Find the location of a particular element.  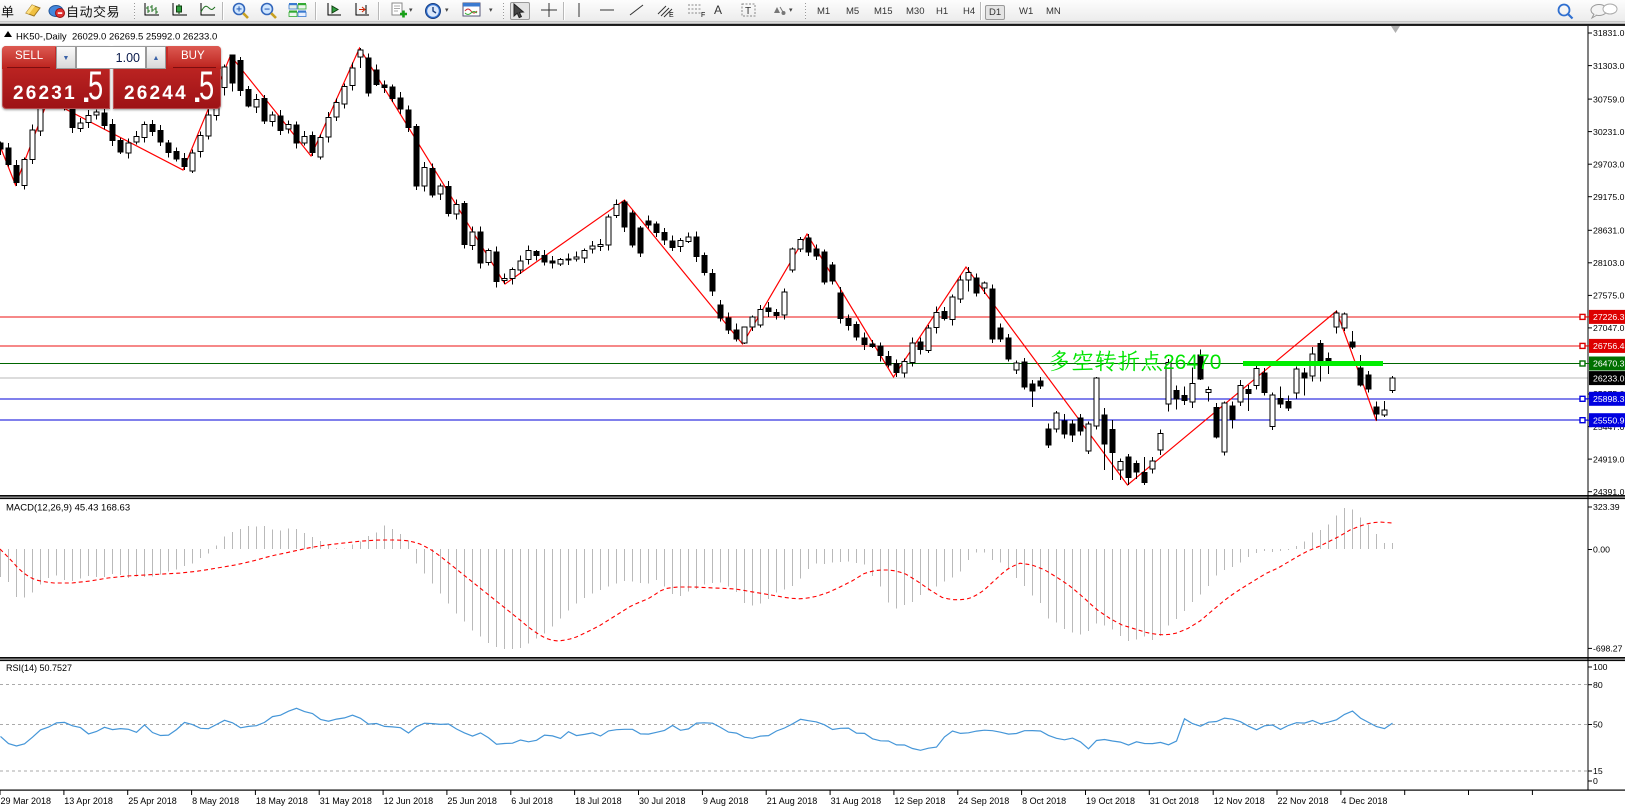

svg-text: 25550.9 is located at coordinates (1609, 420).